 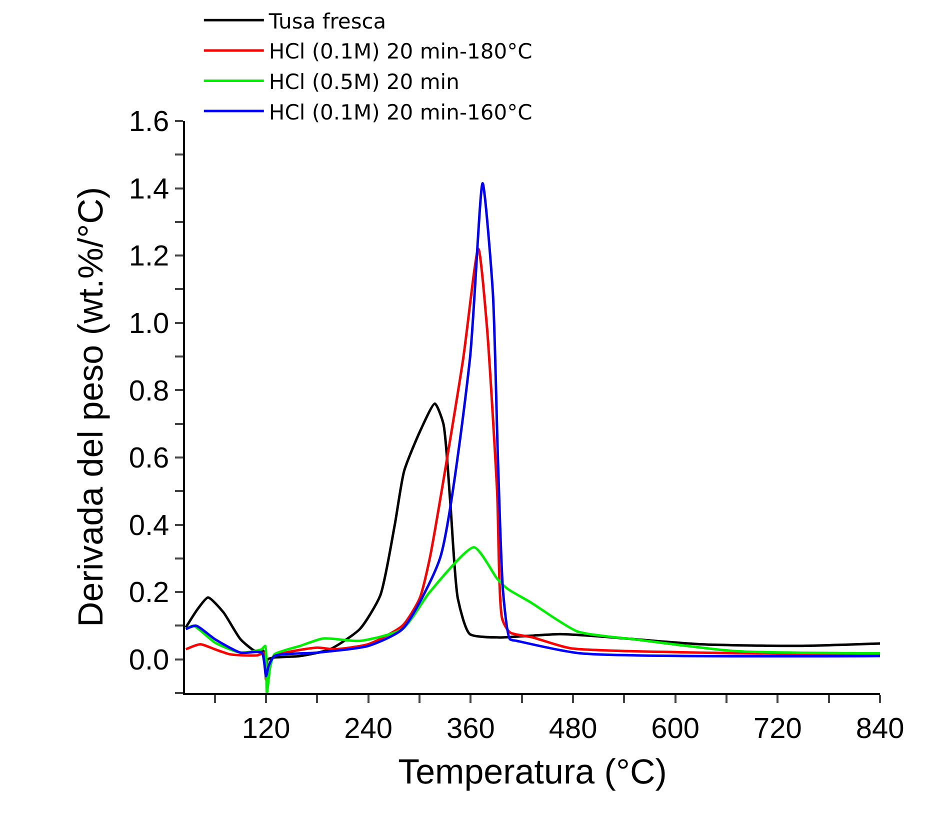 What do you see at coordinates (327, 21) in the screenshot?
I see `legend-label: Tusa fresca` at bounding box center [327, 21].